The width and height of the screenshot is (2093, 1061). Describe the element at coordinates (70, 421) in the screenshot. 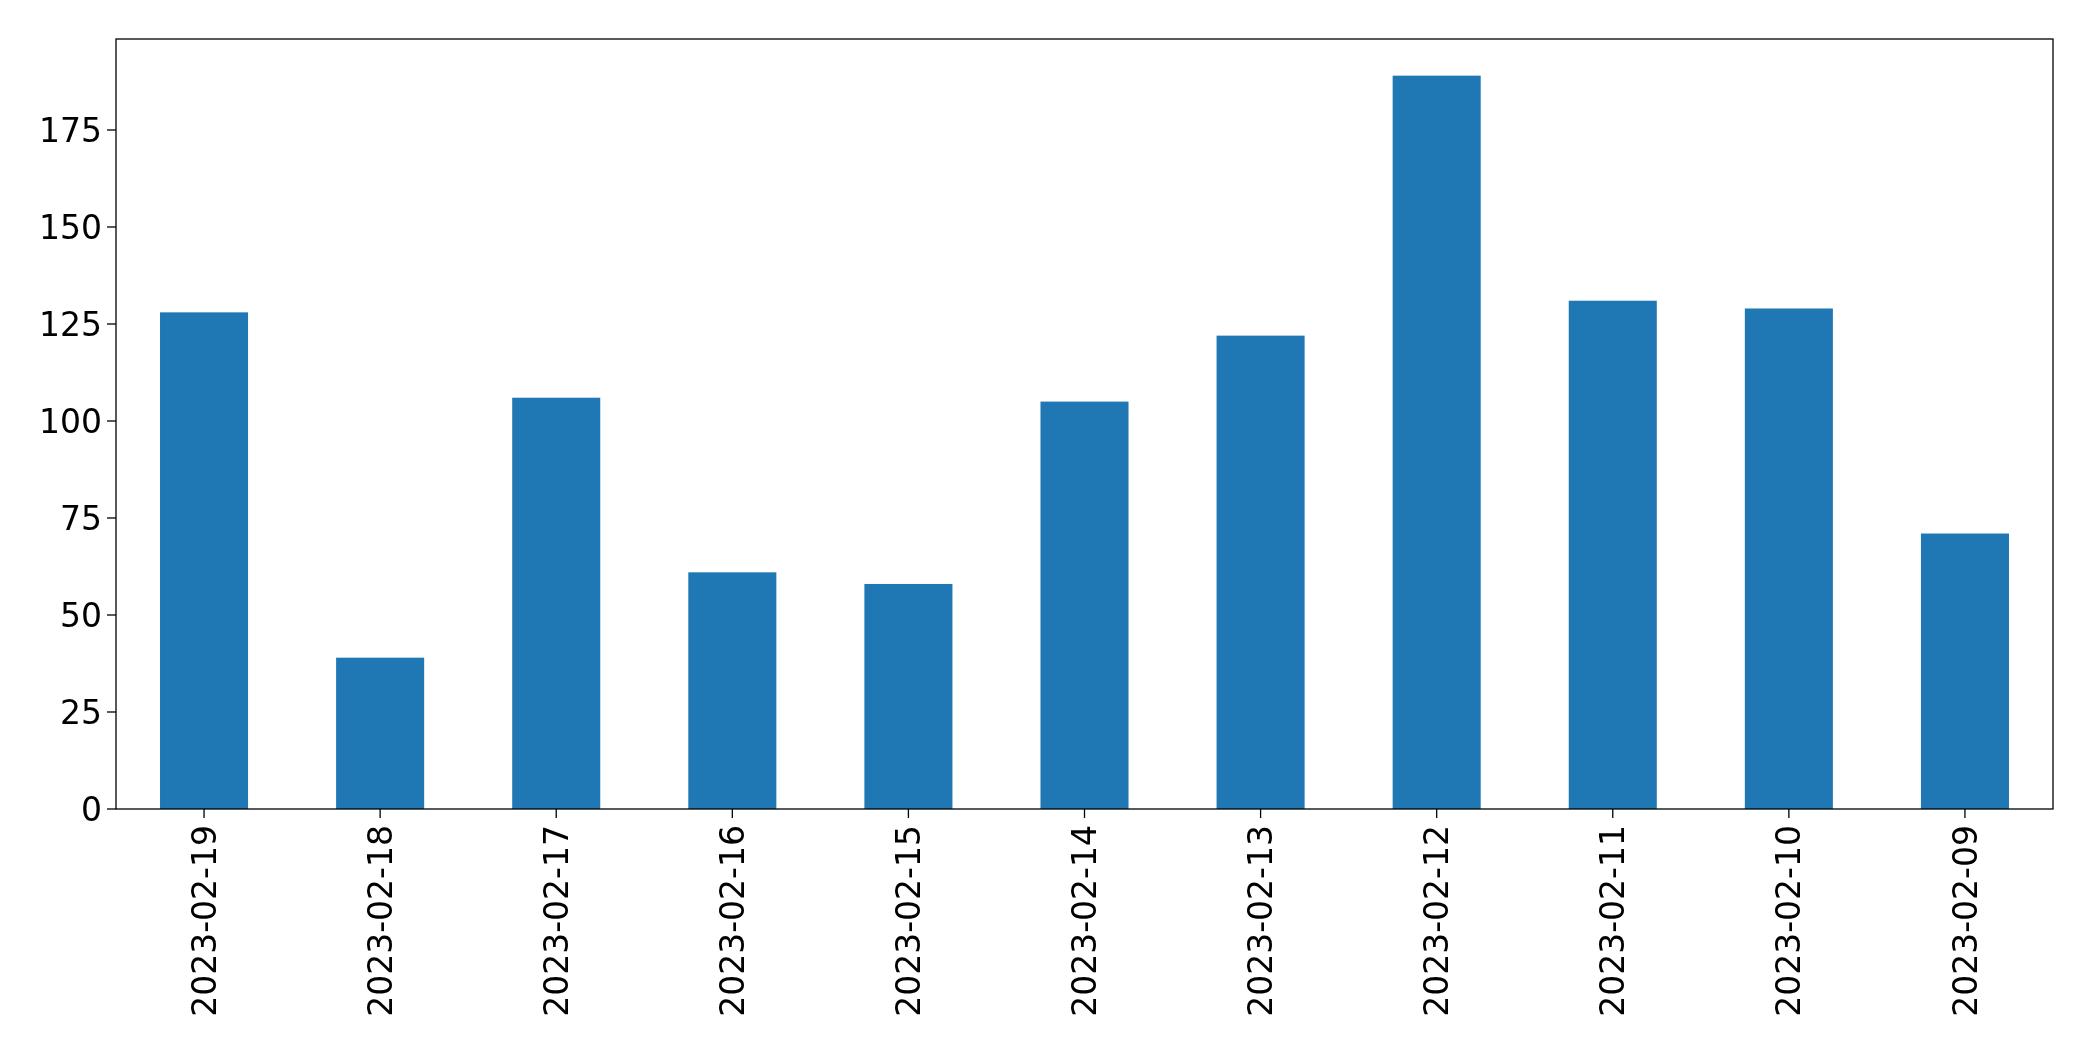

I see `y-tick-label: 100` at that location.